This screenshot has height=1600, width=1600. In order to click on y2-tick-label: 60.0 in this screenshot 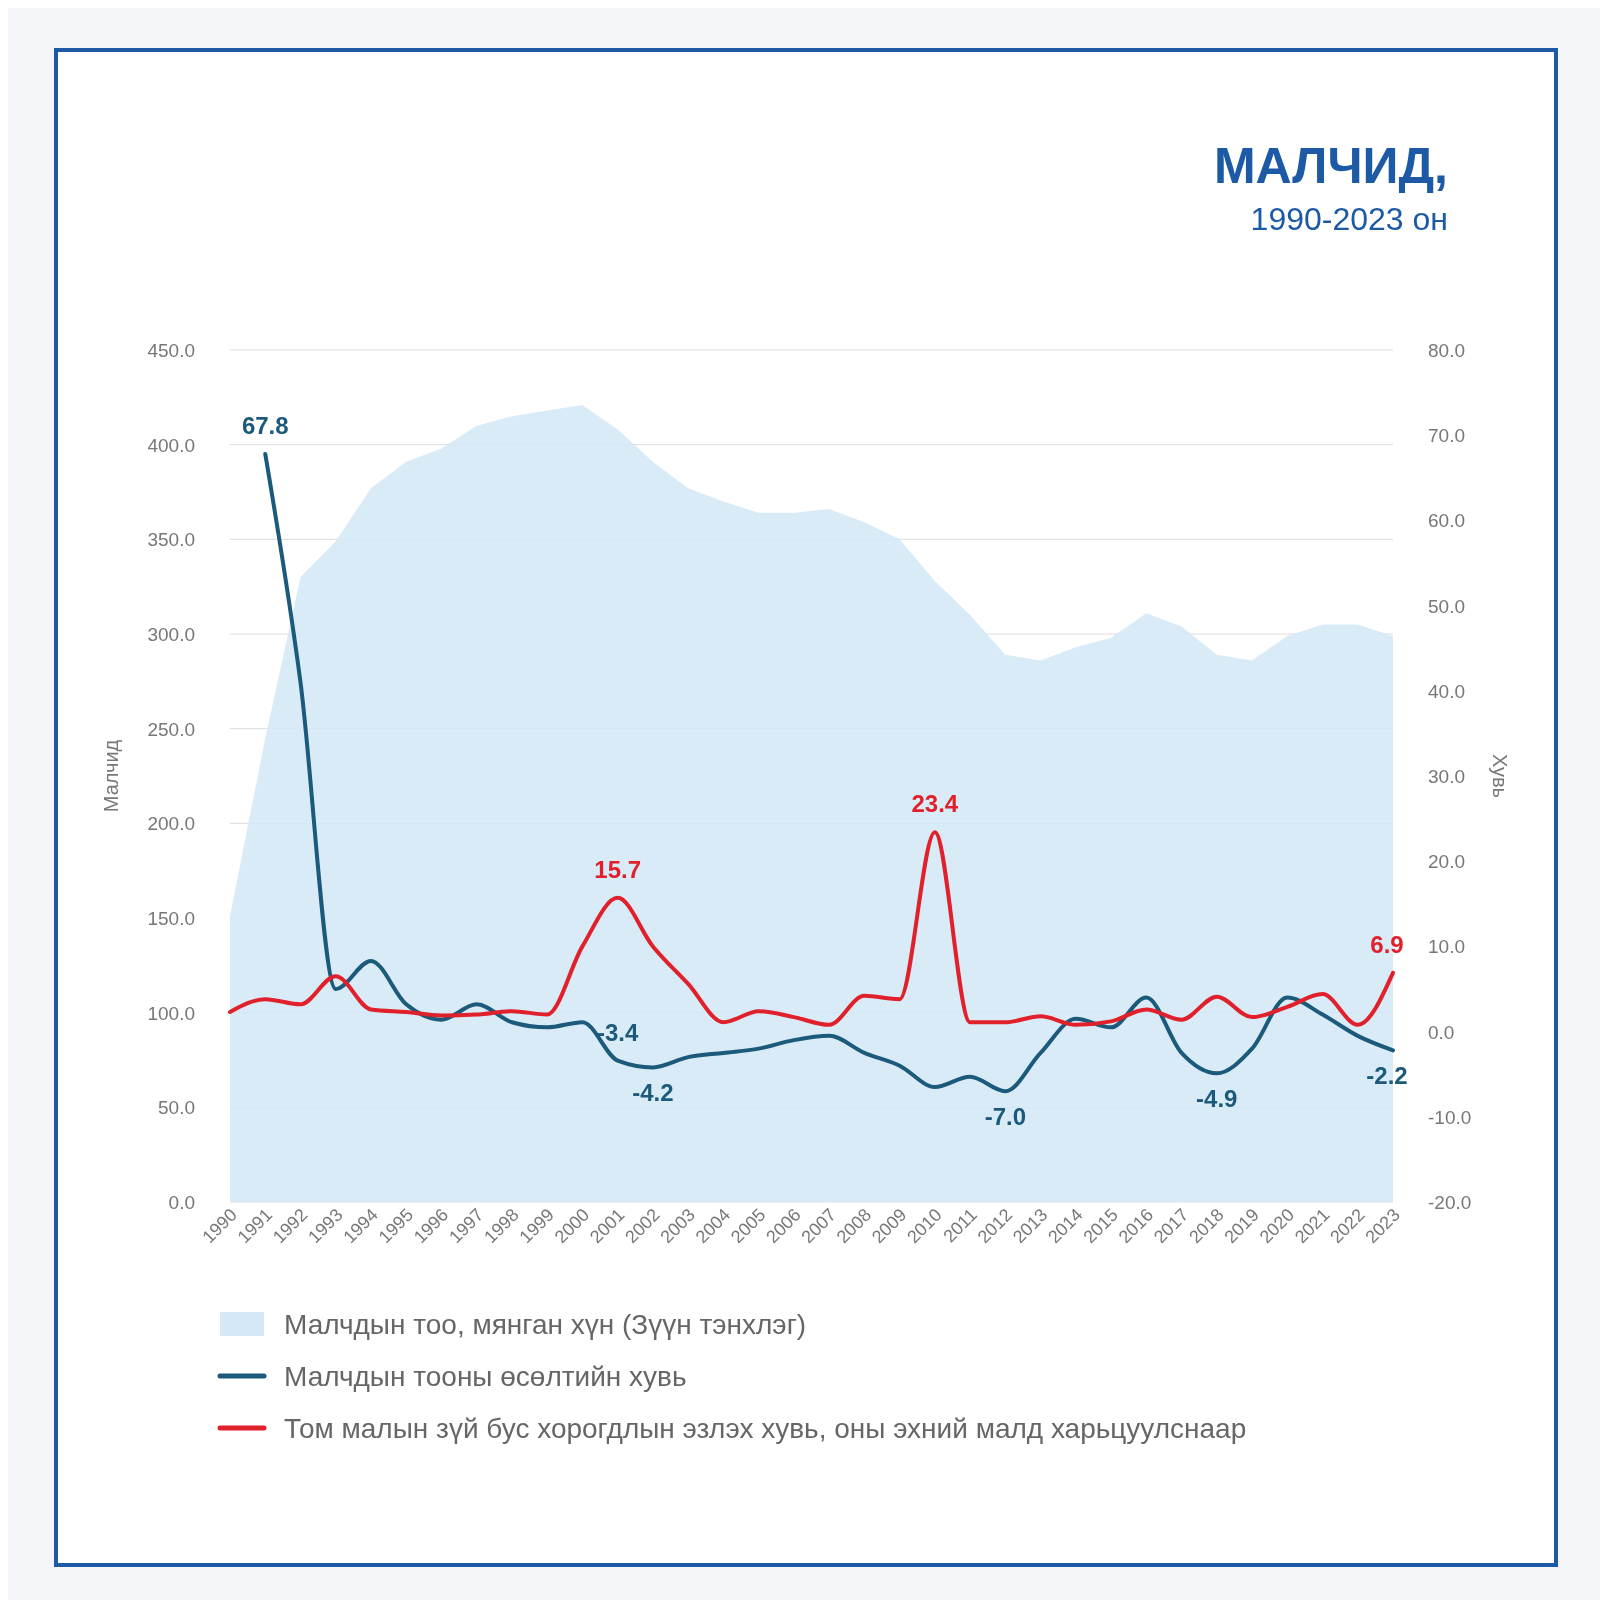, I will do `click(1446, 521)`.